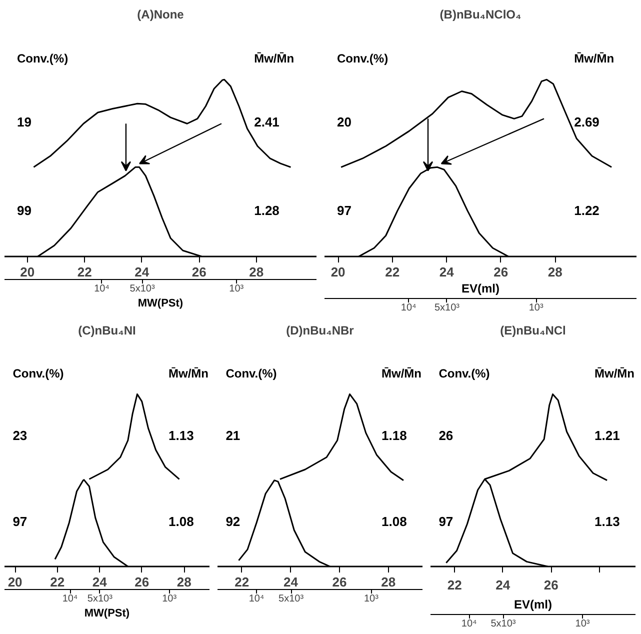  I want to click on annotation: 1.22, so click(587, 210).